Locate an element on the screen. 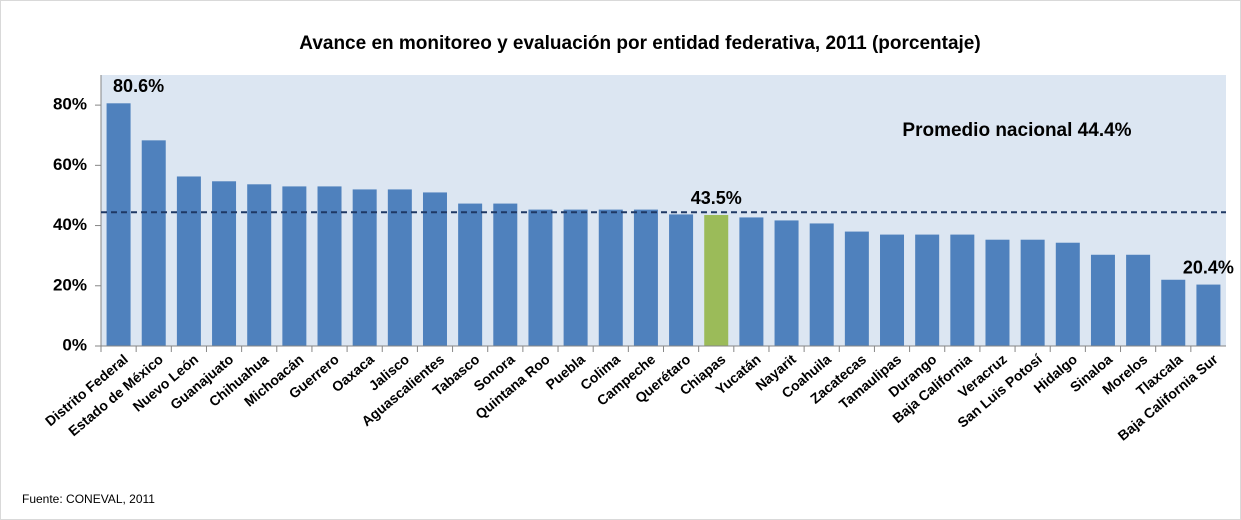 The height and width of the screenshot is (520, 1241). y-tick-label: 0% is located at coordinates (74, 344).